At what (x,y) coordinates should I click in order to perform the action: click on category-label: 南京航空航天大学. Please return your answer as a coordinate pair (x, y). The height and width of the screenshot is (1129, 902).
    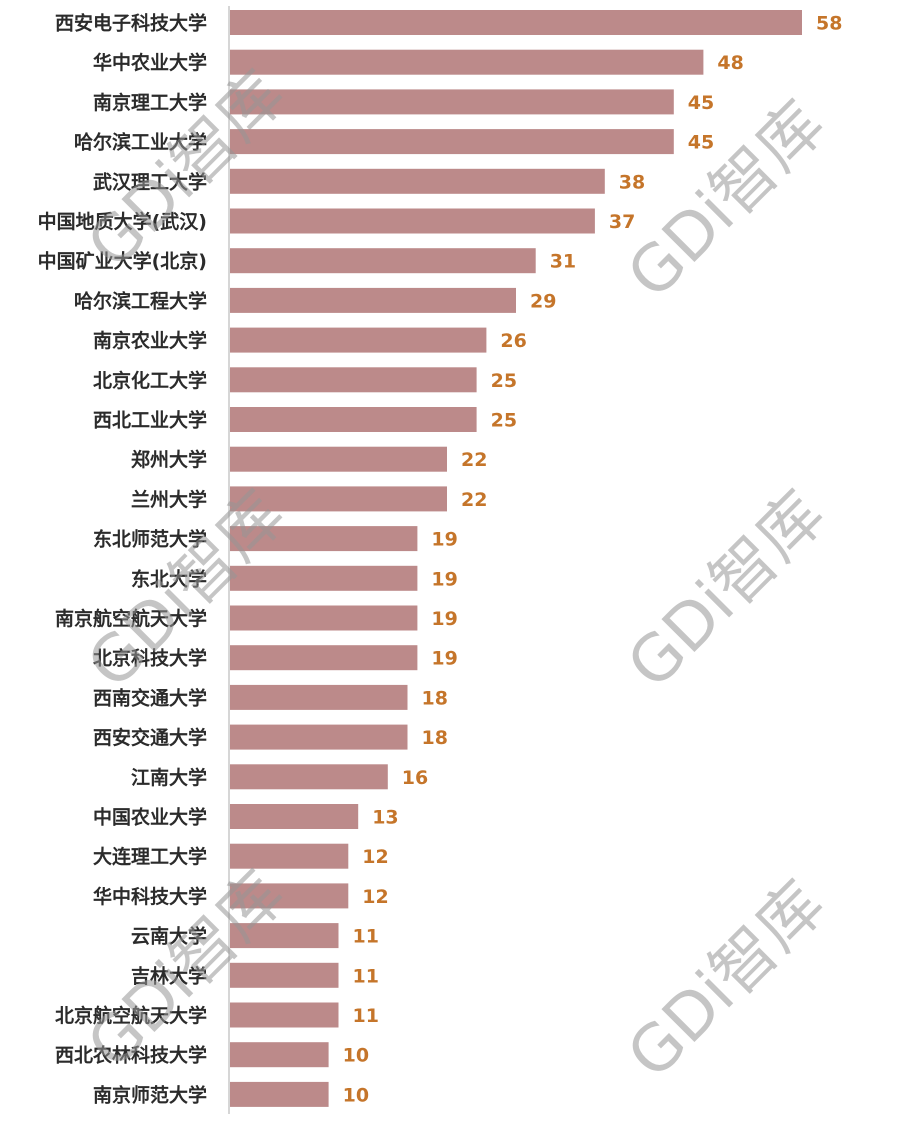
    Looking at the image, I should click on (131, 618).